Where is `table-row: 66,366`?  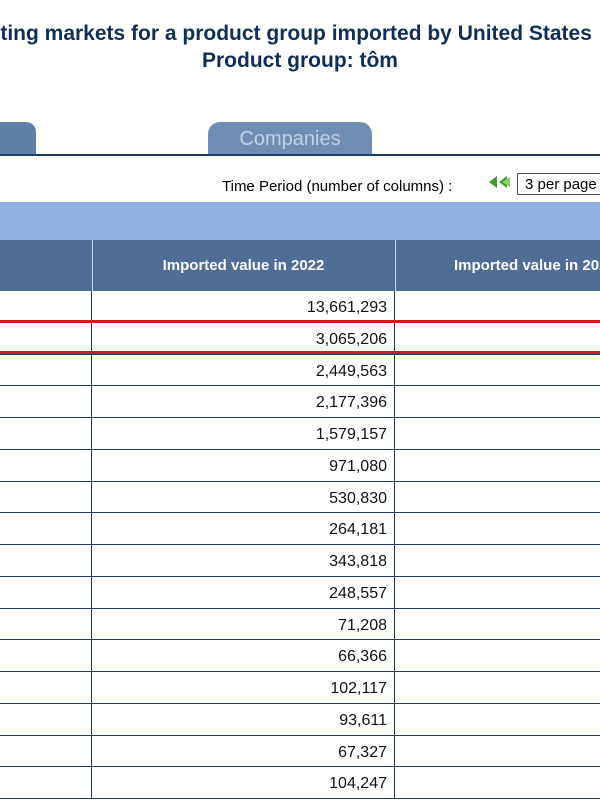
table-row: 66,366 is located at coordinates (300, 656).